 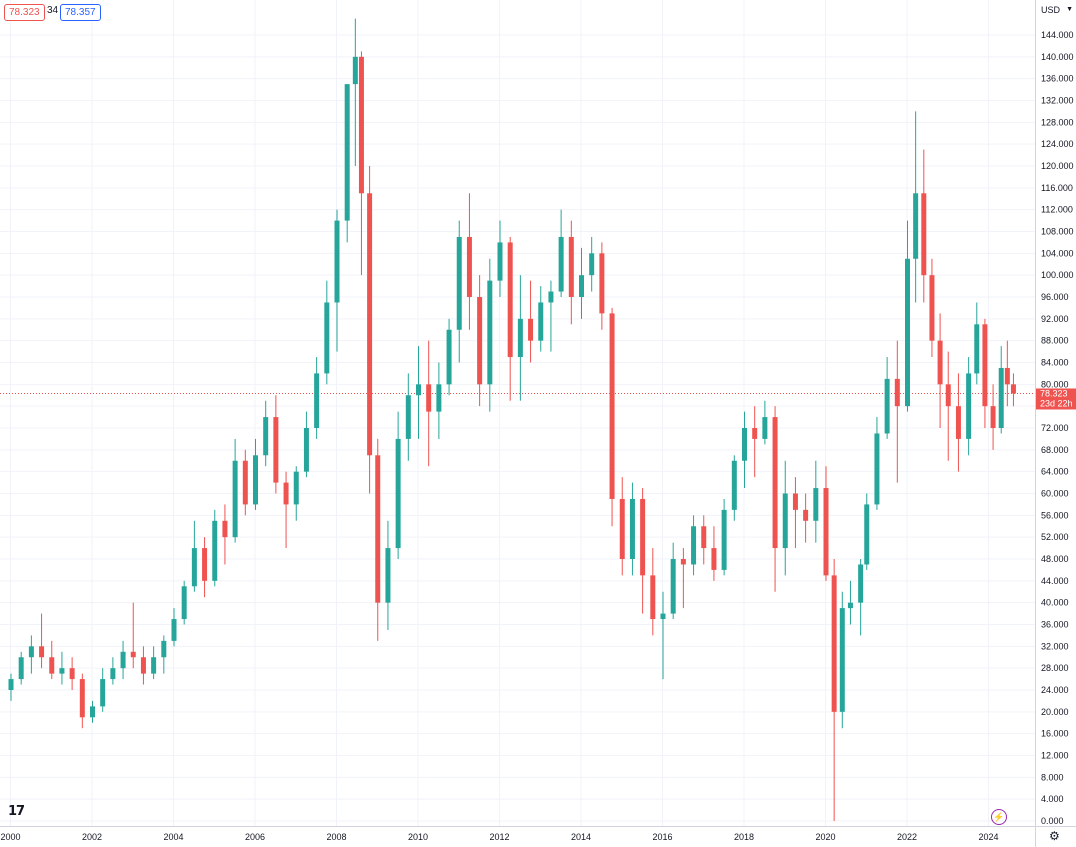 What do you see at coordinates (1055, 494) in the screenshot?
I see `y-tick-label: 60.000` at bounding box center [1055, 494].